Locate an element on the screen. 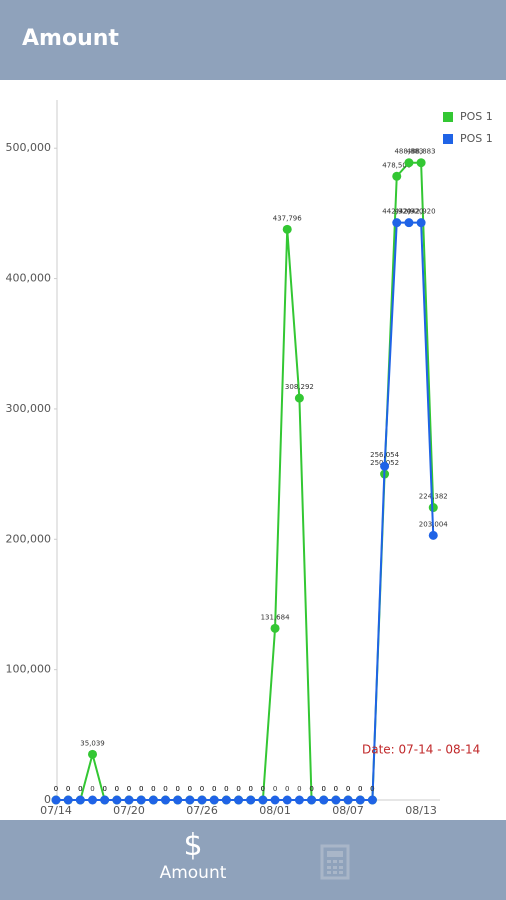  x-tick-label: 08/07 is located at coordinates (348, 810).